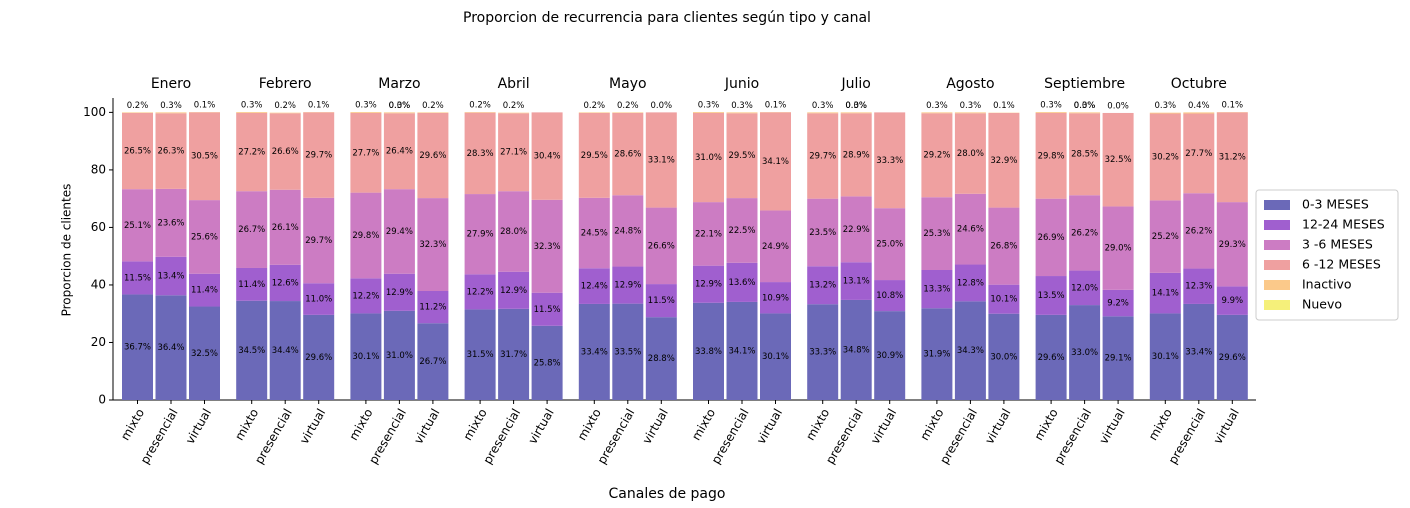 The image size is (1410, 508). I want to click on data-label: 29.8%, so click(365, 236).